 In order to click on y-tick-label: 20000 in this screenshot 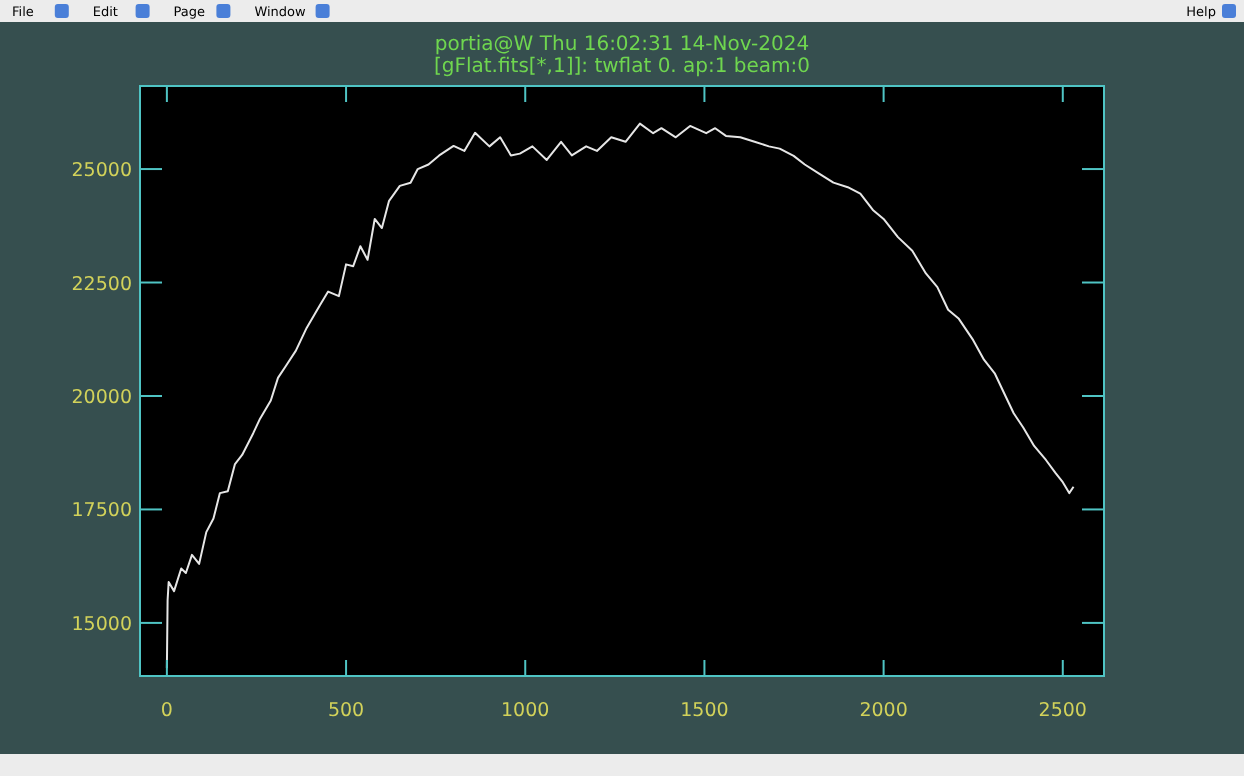, I will do `click(101, 397)`.